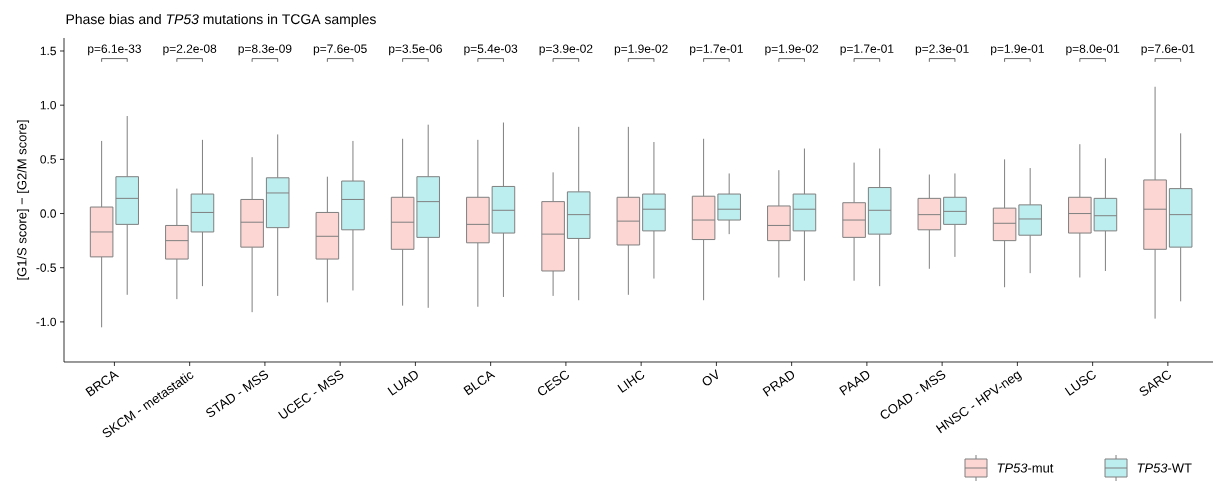 Image resolution: width=1224 pixels, height=488 pixels. What do you see at coordinates (48, 105) in the screenshot?
I see `y-tick-label: 1.0` at bounding box center [48, 105].